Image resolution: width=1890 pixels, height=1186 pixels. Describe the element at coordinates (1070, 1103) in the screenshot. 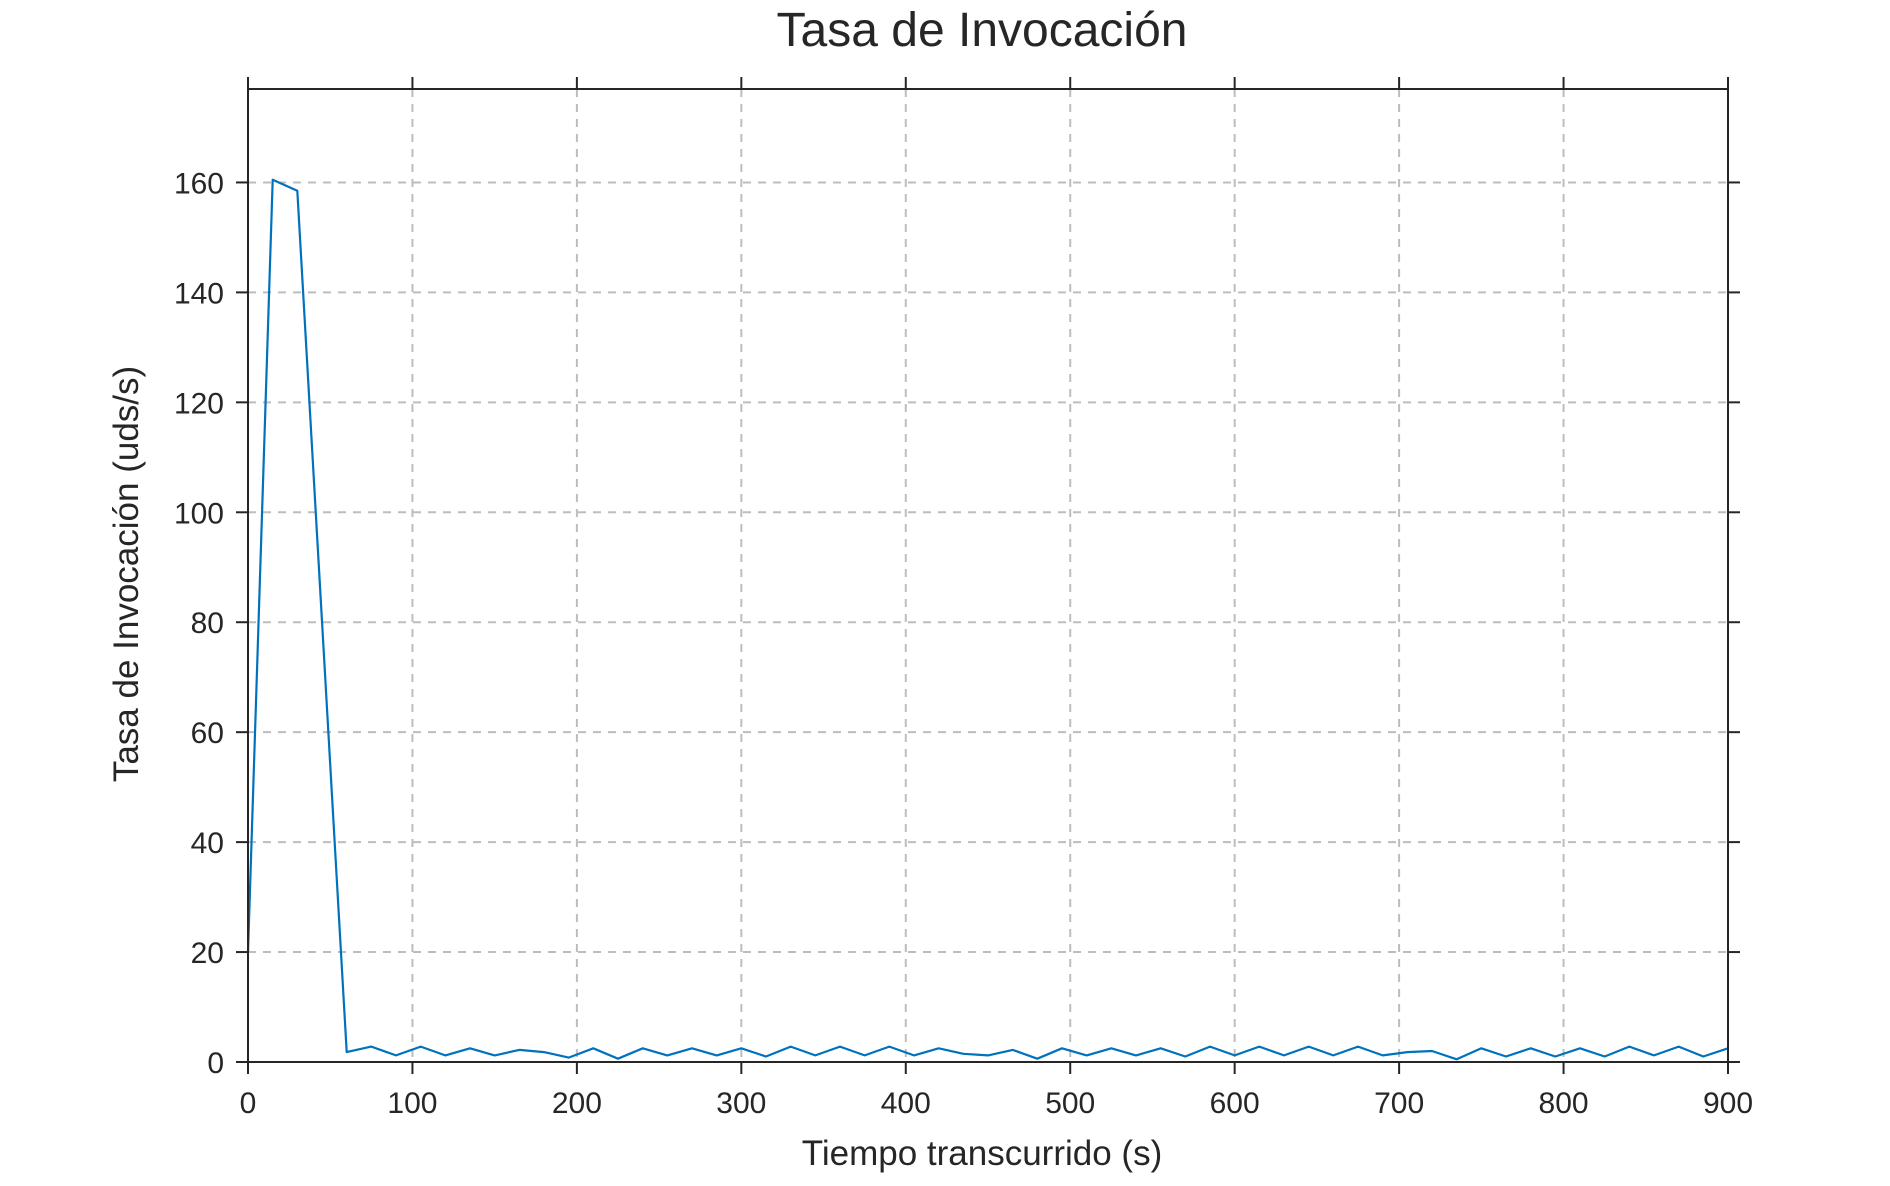

I see `x-tick-label: 500` at that location.